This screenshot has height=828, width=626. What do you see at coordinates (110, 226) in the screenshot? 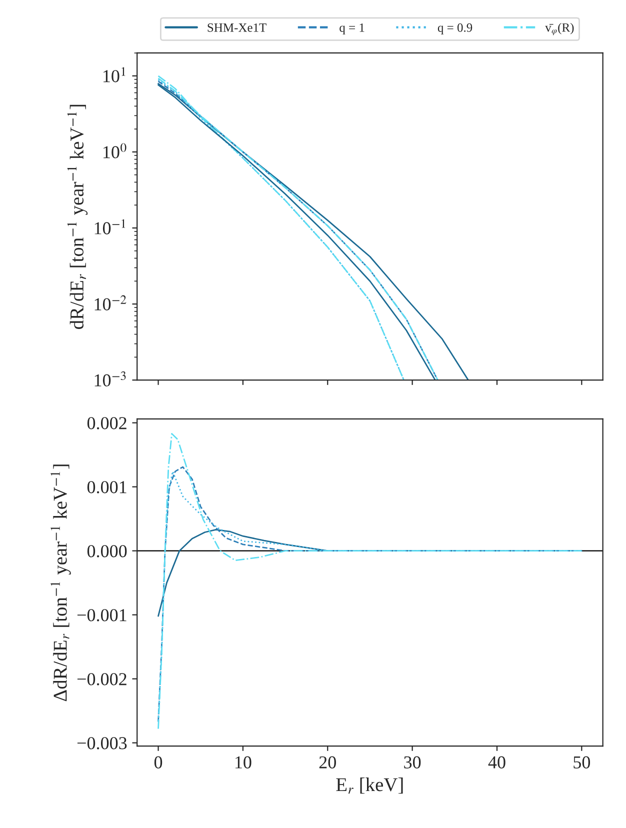
I see `y-tick-label: 10$^{−1}$` at bounding box center [110, 226].